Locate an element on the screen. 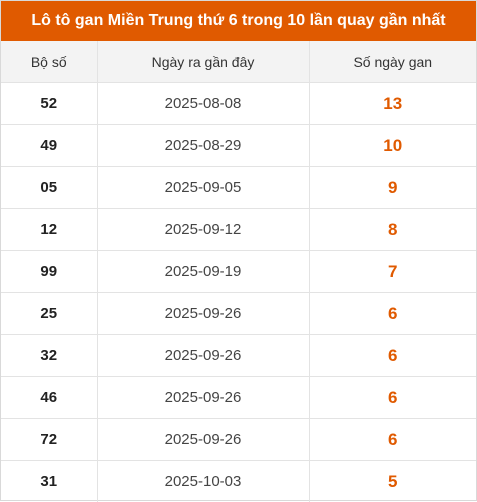 This screenshot has height=502, width=477. cell-date: 2025-09-05 is located at coordinates (203, 188).